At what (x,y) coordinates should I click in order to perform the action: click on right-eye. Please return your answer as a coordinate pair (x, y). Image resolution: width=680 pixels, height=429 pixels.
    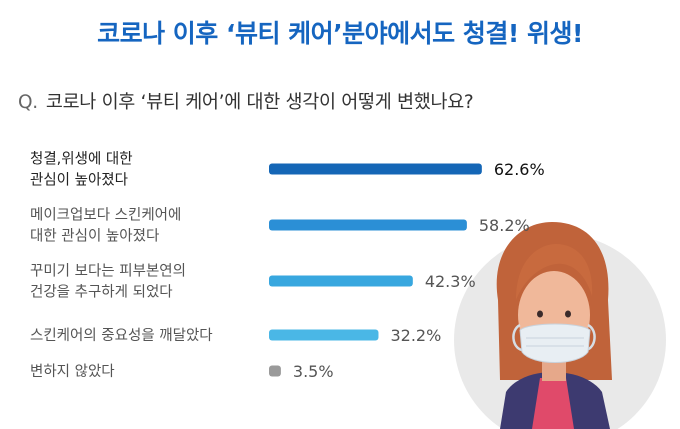
    Looking at the image, I should click on (568, 314).